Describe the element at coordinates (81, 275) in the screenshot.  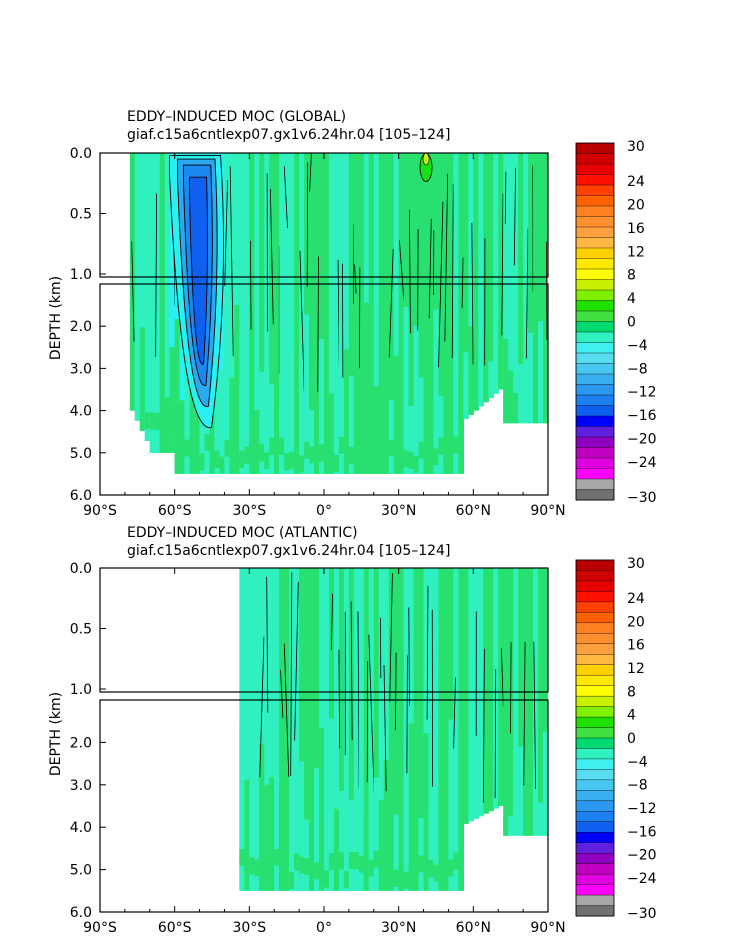
I see `y-tick-label: 1.0` at that location.